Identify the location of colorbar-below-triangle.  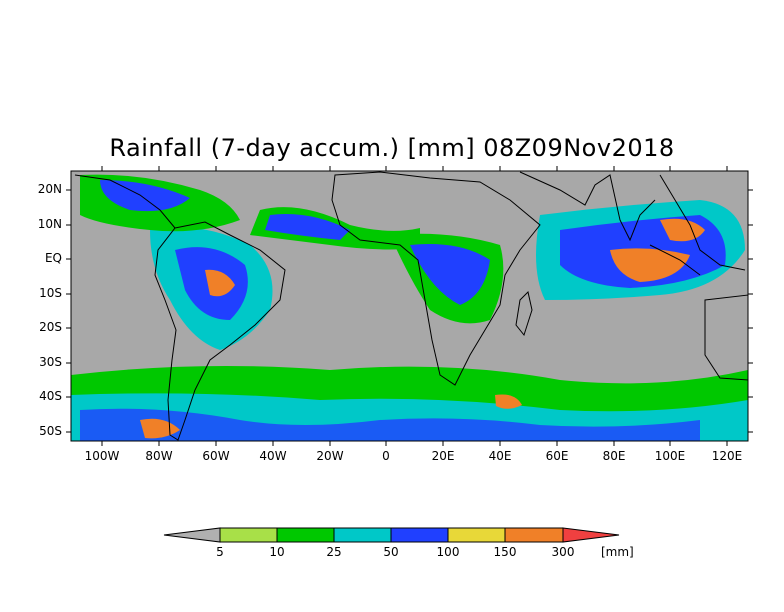
(192, 535).